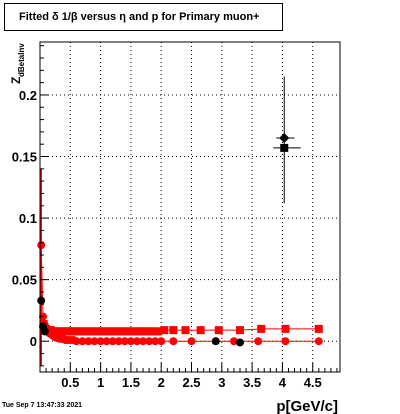  I want to click on timestamp: Tue Sep 7 13:47:33 2021, so click(42, 405).